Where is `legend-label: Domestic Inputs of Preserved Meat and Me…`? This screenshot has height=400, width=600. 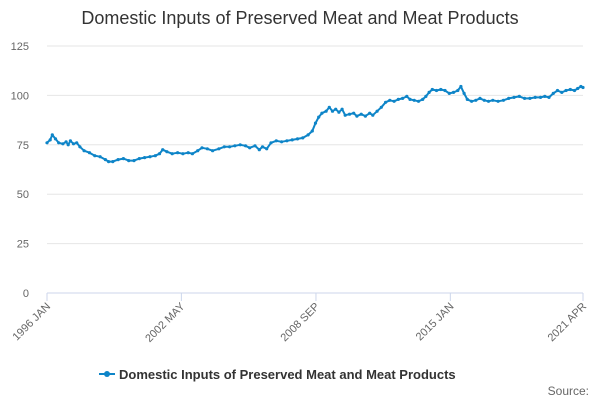 legend-label: Domestic Inputs of Preserved Meat and Me… is located at coordinates (287, 374).